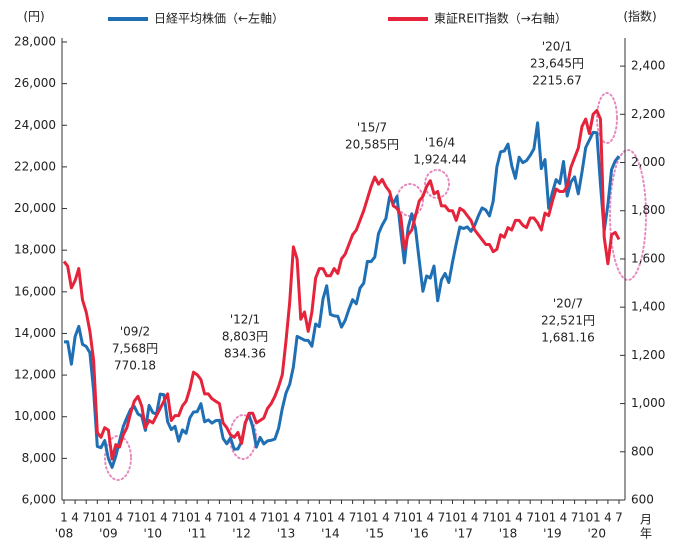 The height and width of the screenshot is (540, 675). What do you see at coordinates (557, 81) in the screenshot?
I see `annotation: 2215.67` at bounding box center [557, 81].